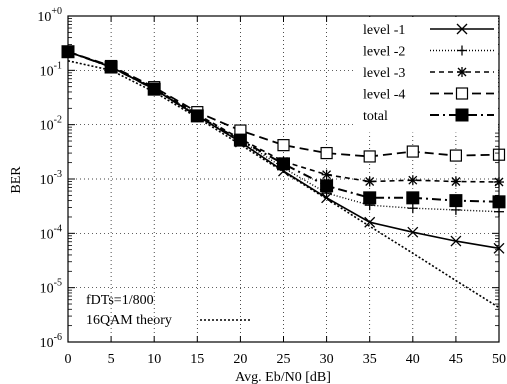 Image resolution: width=507 pixels, height=384 pixels. I want to click on y-tick-label--1: 10⁻¹, so click(51, 69).